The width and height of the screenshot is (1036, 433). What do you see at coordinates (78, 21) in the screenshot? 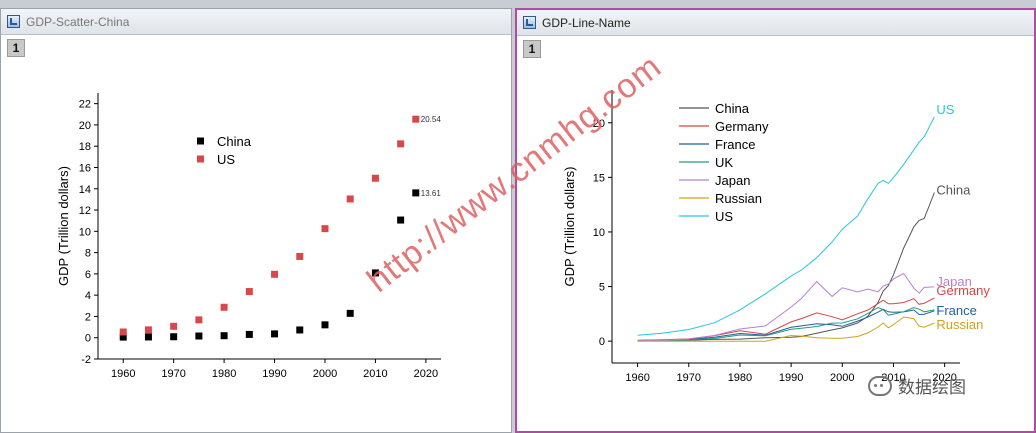
I see `scatter-window-title: GDP-Scatter-China` at bounding box center [78, 21].